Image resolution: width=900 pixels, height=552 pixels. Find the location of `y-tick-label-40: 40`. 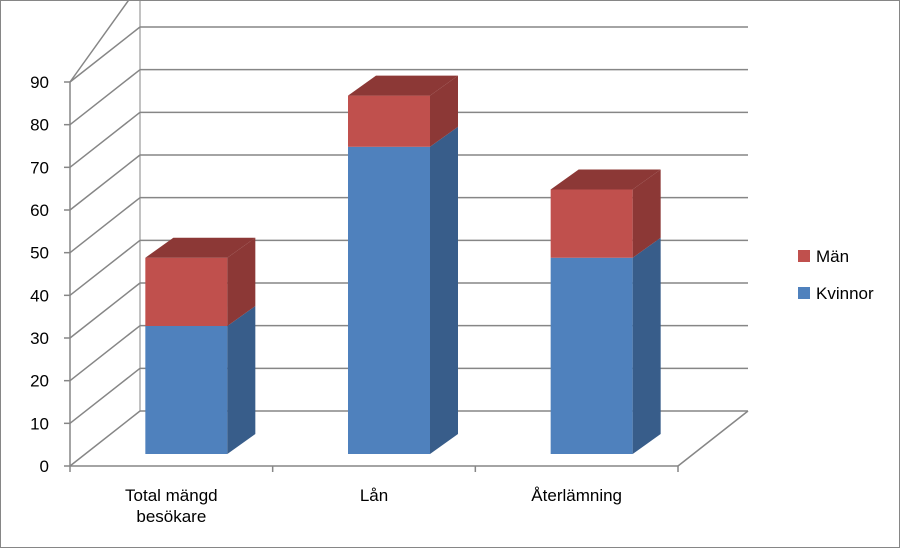

y-tick-label-40: 40 is located at coordinates (39, 295).